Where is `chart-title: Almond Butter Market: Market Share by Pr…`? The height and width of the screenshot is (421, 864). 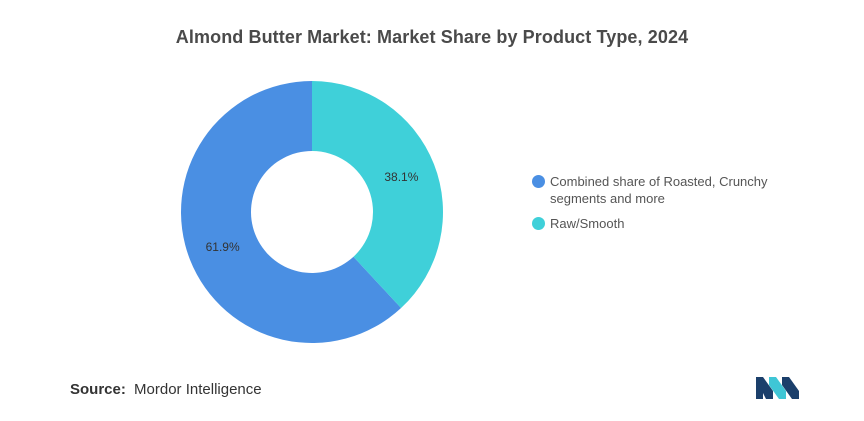 chart-title: Almond Butter Market: Market Share by Pr… is located at coordinates (432, 37).